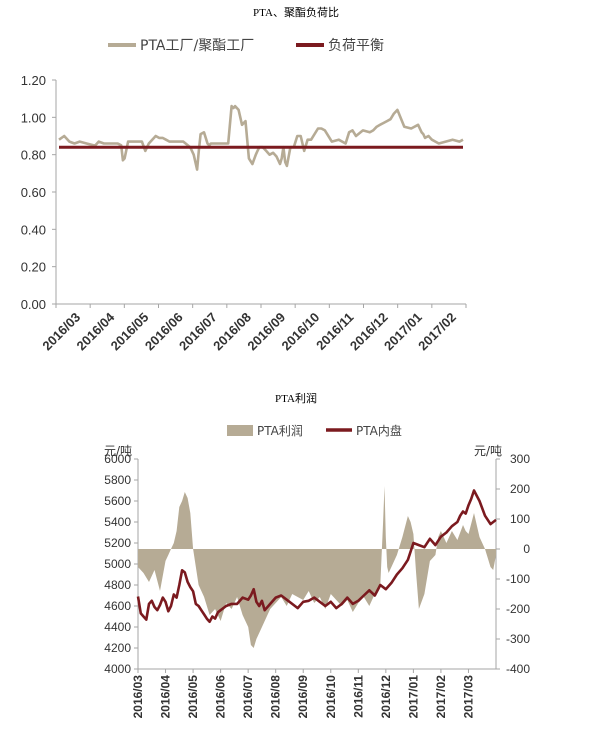 The image size is (591, 743). I want to click on chart1-y-tick-label: 0.20, so click(33, 267).